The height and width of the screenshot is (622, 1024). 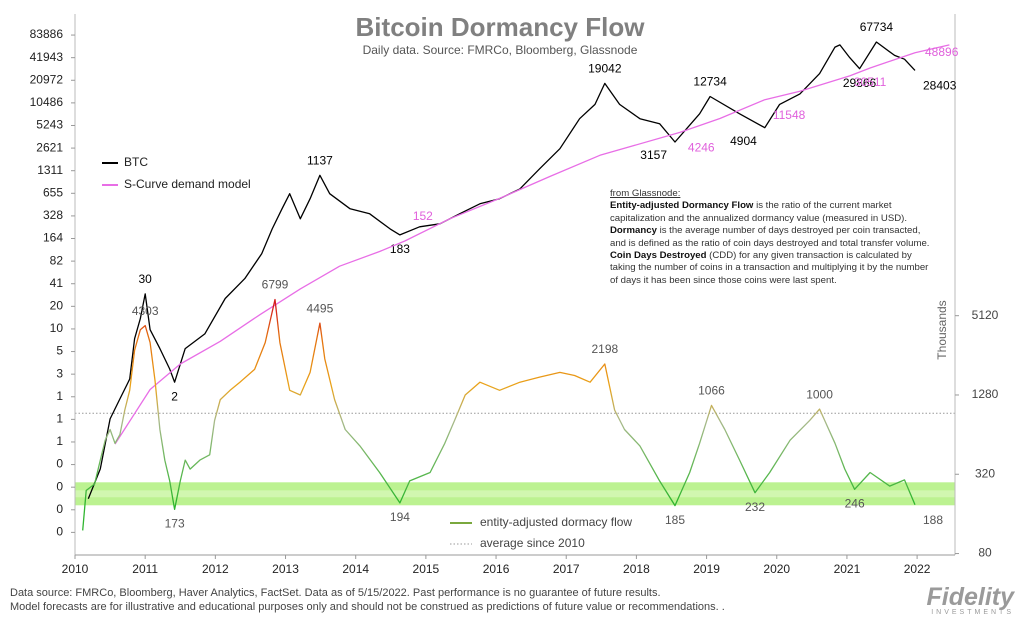 What do you see at coordinates (174, 396) in the screenshot?
I see `data-label: 2` at bounding box center [174, 396].